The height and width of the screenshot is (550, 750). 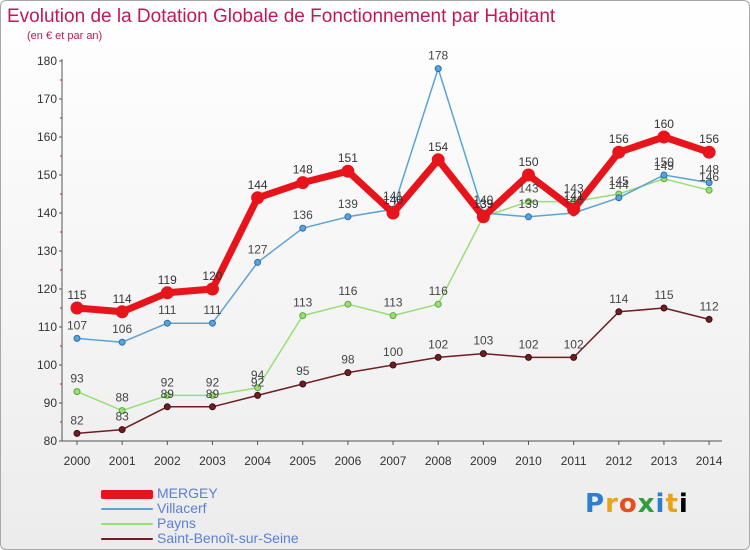 I want to click on data-label-saint-beno-t-sur-seine: 82, so click(x=77, y=420).